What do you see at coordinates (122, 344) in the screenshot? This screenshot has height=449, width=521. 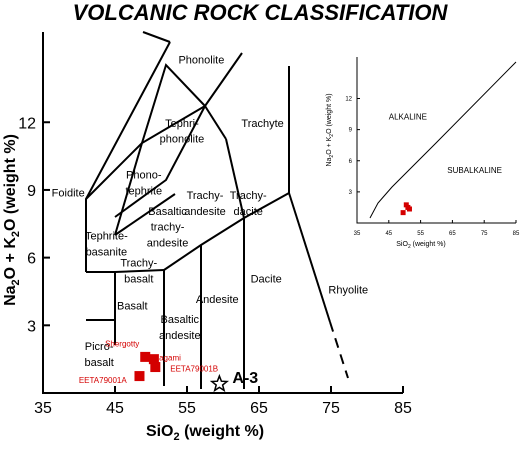 I see `sample-label: Shergotty` at bounding box center [122, 344].